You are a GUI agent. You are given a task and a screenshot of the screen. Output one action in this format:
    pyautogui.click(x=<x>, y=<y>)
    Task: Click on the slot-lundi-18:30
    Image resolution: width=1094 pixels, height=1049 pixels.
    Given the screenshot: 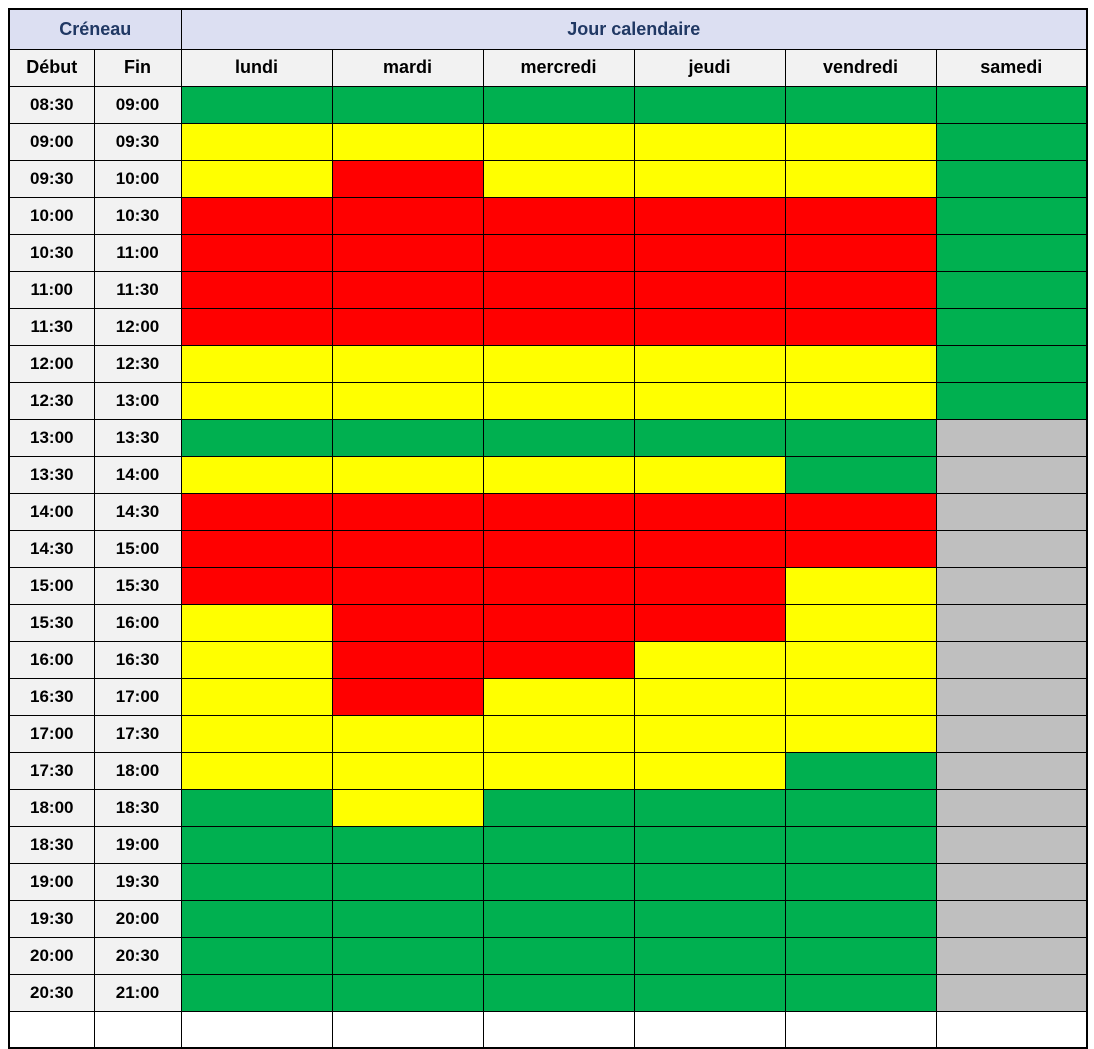 What is the action you would take?
    pyautogui.click(x=256, y=844)
    